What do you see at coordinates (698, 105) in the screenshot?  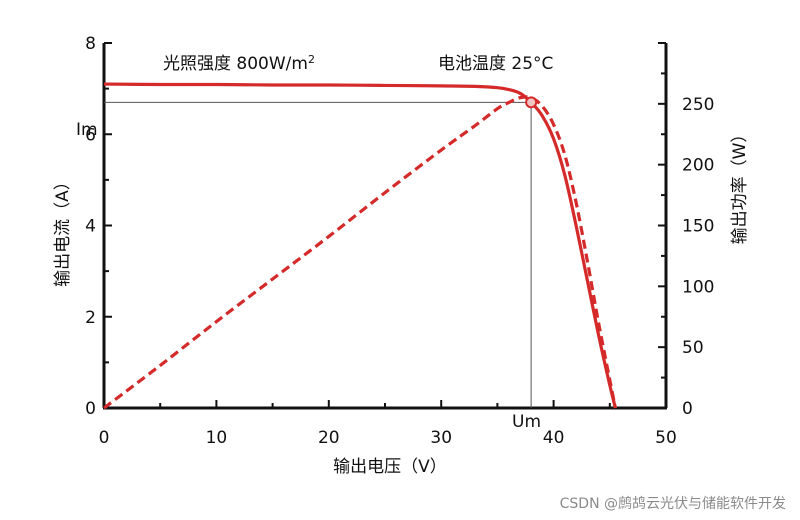 I see `y-right-tick-label: 250` at bounding box center [698, 105].